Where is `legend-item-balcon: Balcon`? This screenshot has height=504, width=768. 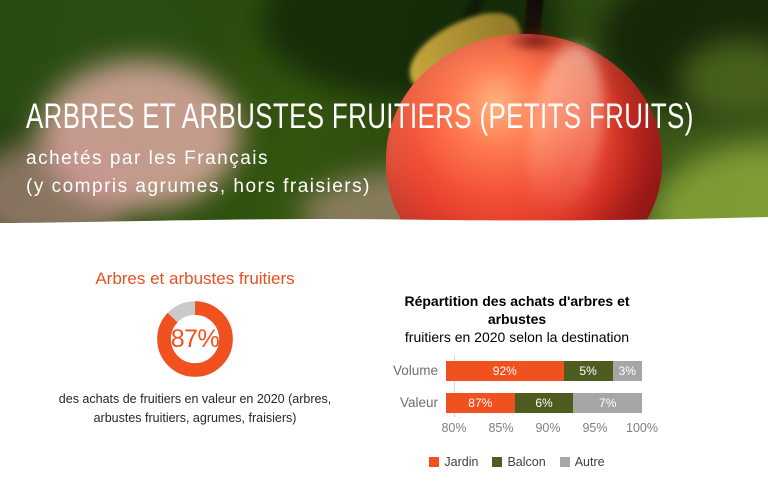
legend-item-balcon: Balcon is located at coordinates (519, 461).